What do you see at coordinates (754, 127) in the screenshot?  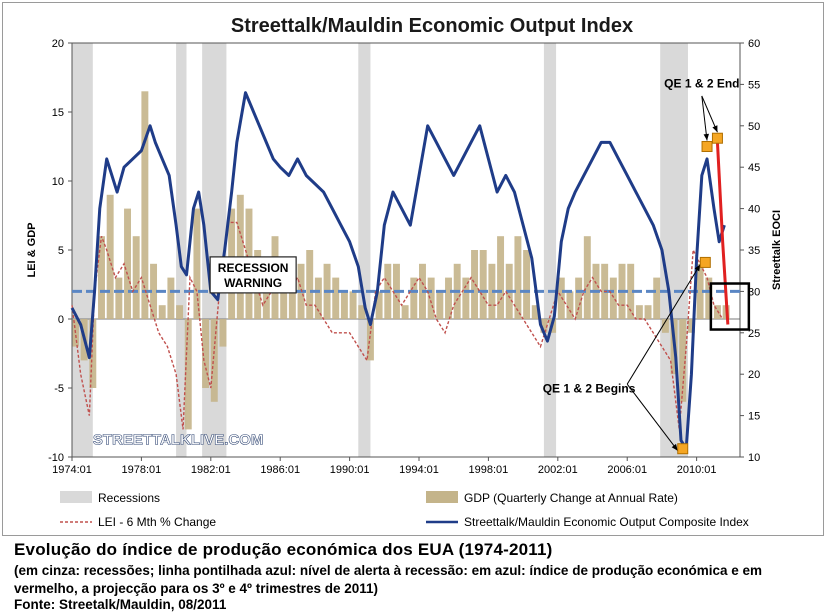 I see `right-tick-label: 50` at bounding box center [754, 127].